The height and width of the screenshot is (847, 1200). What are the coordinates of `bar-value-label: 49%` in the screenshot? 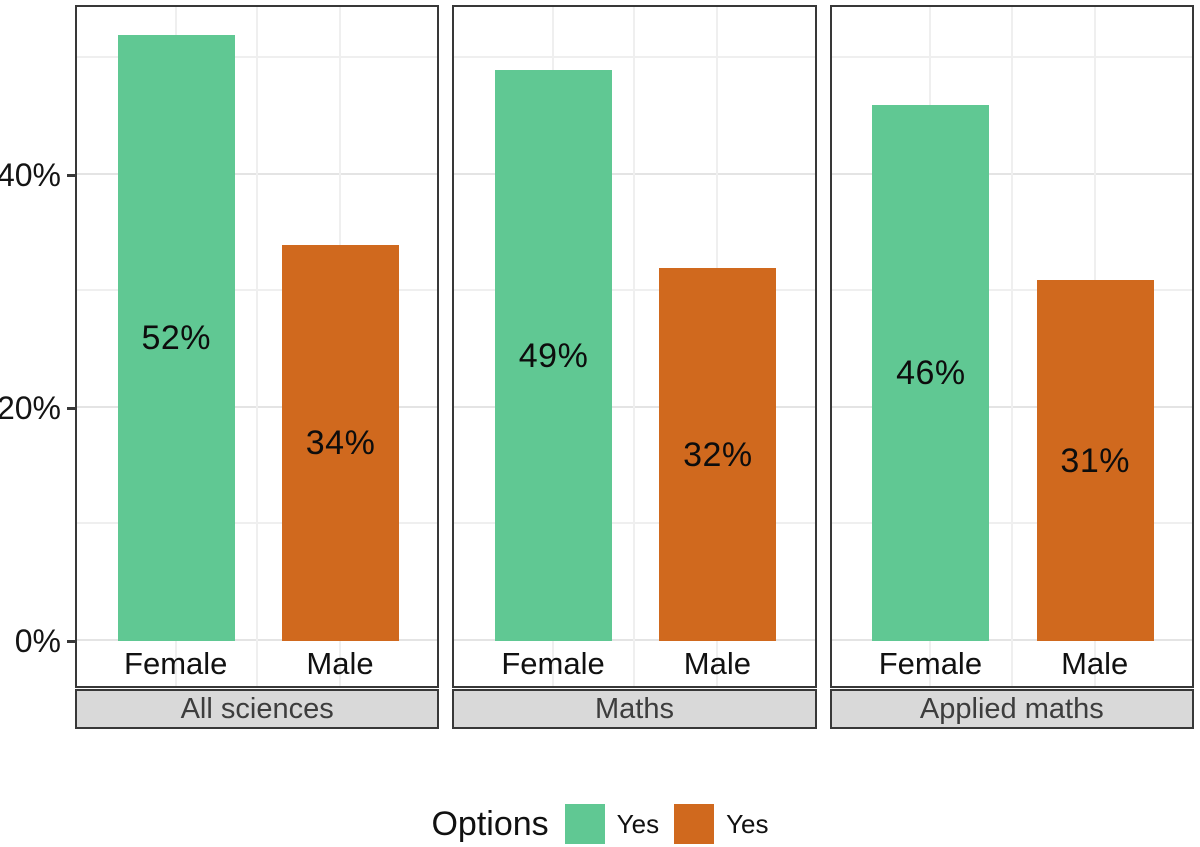 It's located at (553, 355).